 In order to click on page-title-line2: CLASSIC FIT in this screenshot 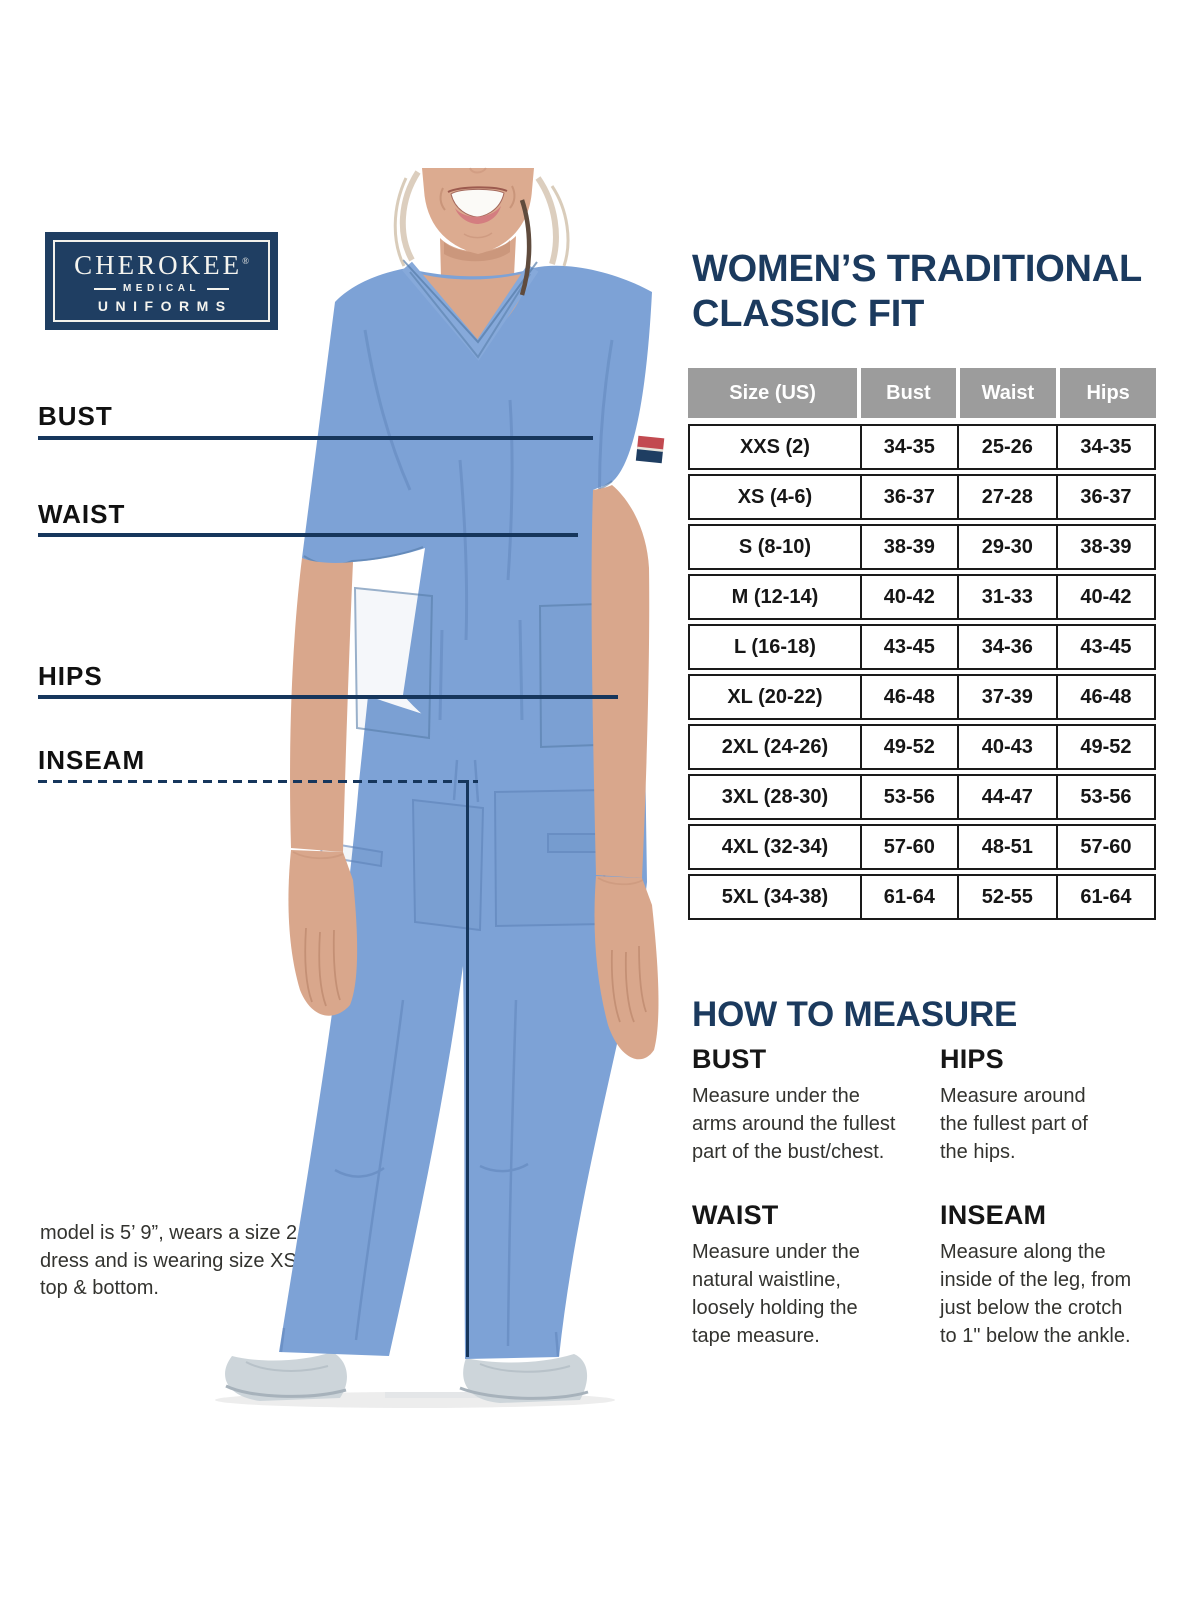, I will do `click(808, 314)`.